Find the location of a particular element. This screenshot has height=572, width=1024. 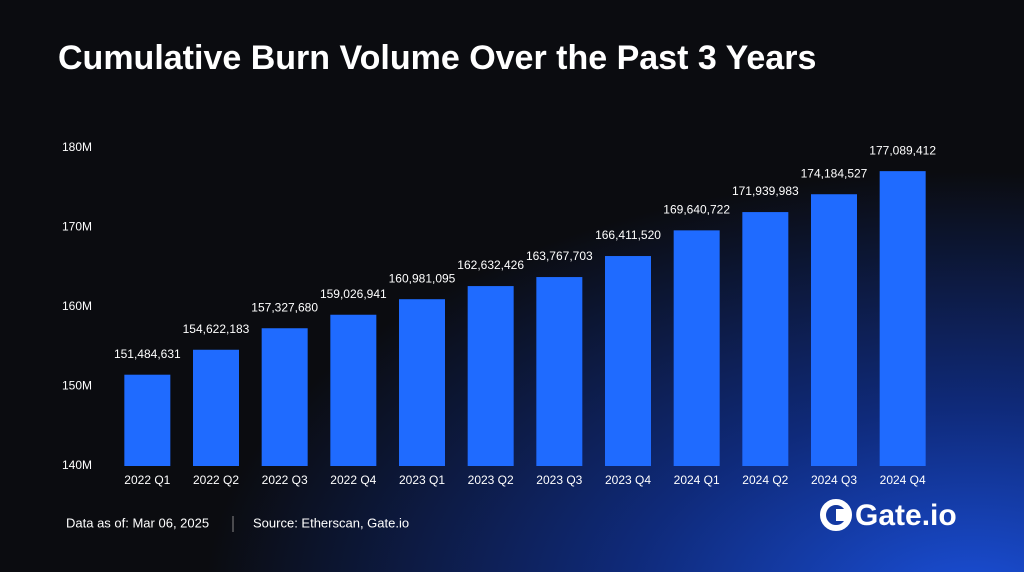

value-label: 174,184,527 is located at coordinates (834, 173).